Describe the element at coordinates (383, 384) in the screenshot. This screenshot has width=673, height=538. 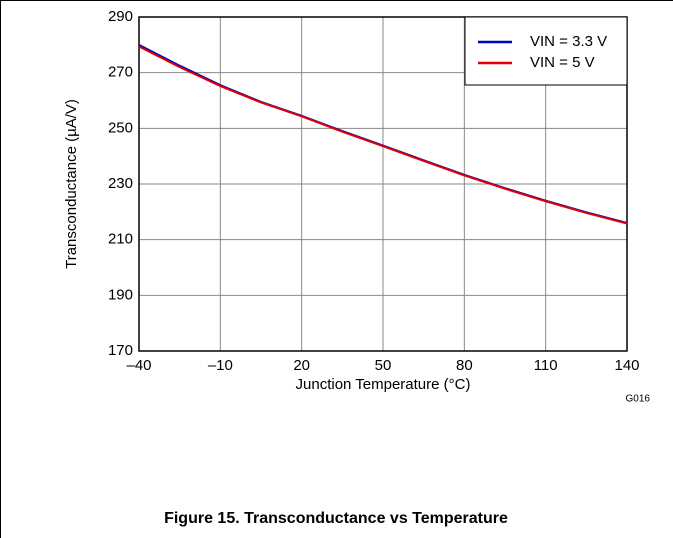
I see `x-axis-label: Junction Temperature (°C)` at that location.